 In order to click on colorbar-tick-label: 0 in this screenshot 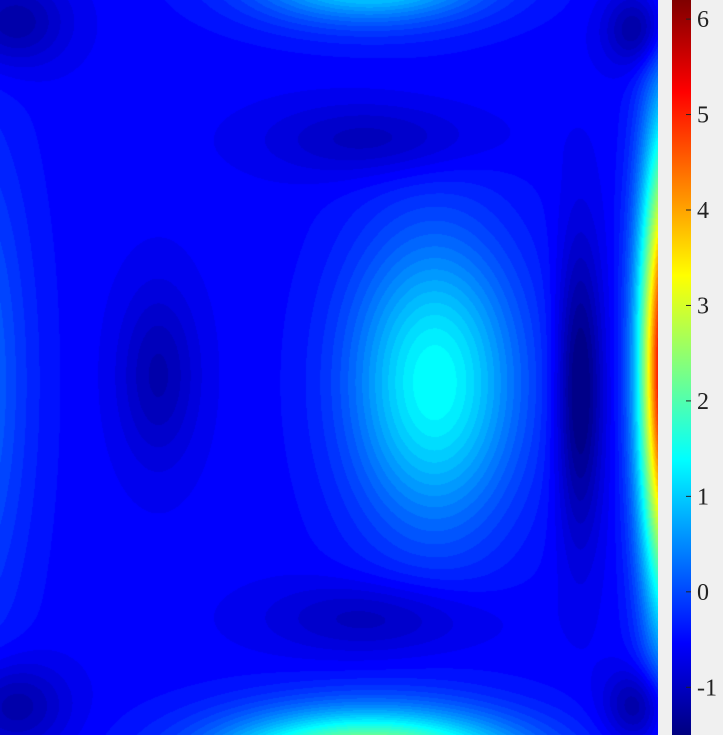, I will do `click(703, 593)`.